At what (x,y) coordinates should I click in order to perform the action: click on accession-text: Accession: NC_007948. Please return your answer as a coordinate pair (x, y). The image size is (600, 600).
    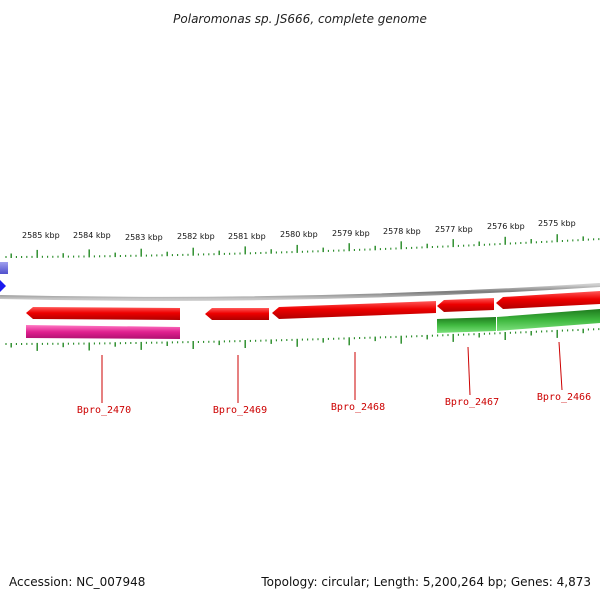
    Looking at the image, I should click on (77, 582).